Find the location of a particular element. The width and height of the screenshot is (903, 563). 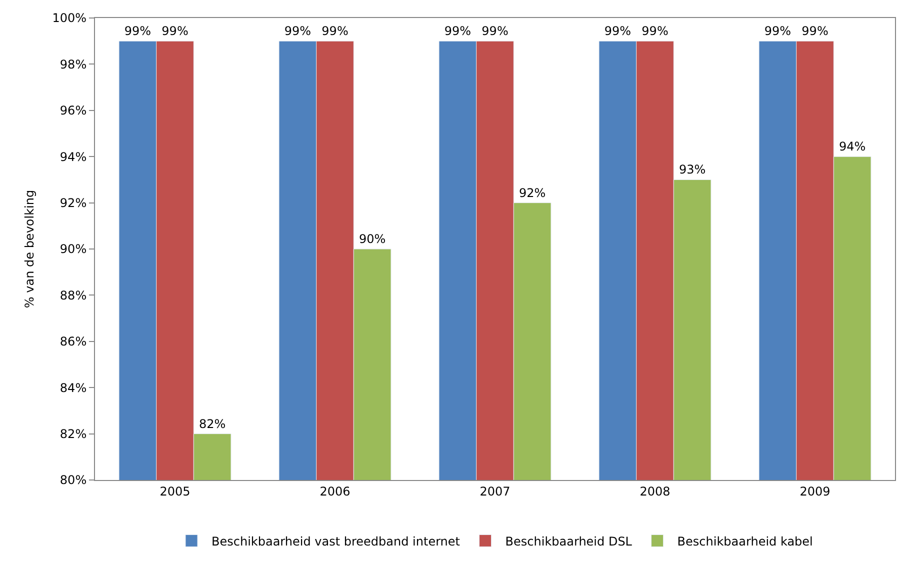

data-label: 93% is located at coordinates (692, 169).